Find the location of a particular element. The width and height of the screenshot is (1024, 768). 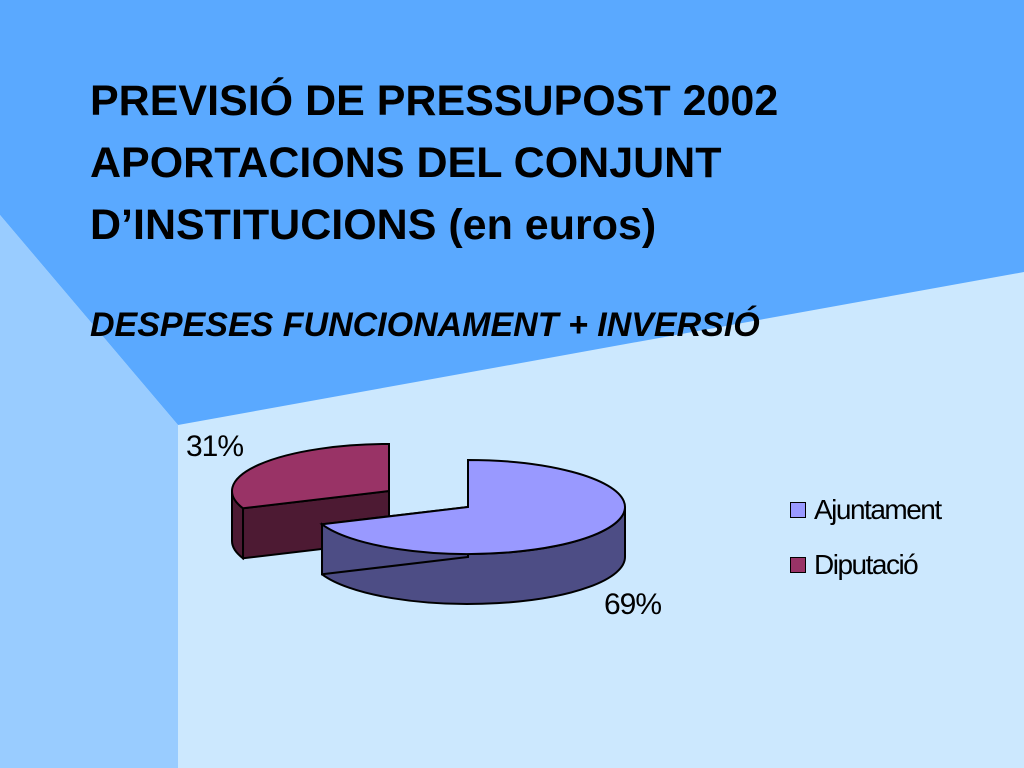

pie-slice-ajuntament is located at coordinates (472, 531).